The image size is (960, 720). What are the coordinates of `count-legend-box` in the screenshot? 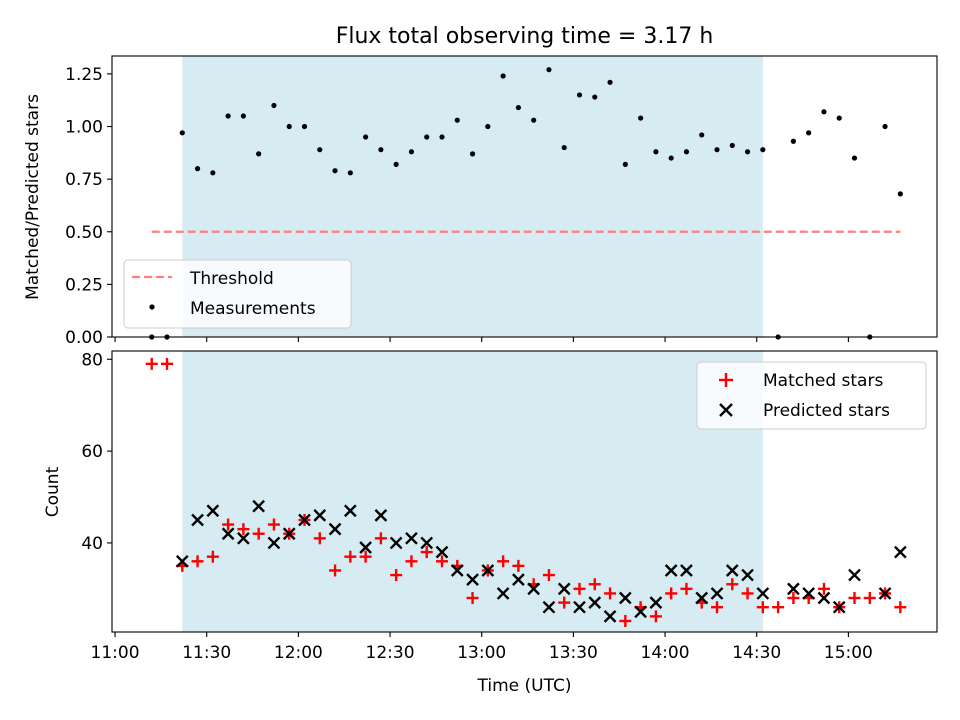 It's located at (811, 395).